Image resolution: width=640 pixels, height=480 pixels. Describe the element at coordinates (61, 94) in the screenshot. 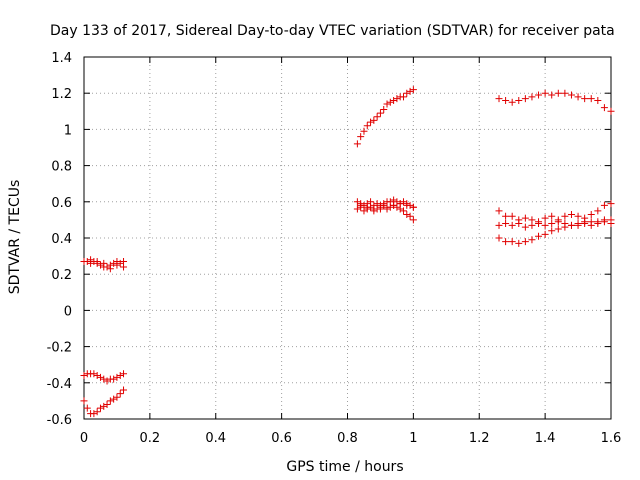

I see `y-tick-label: 1.2` at that location.